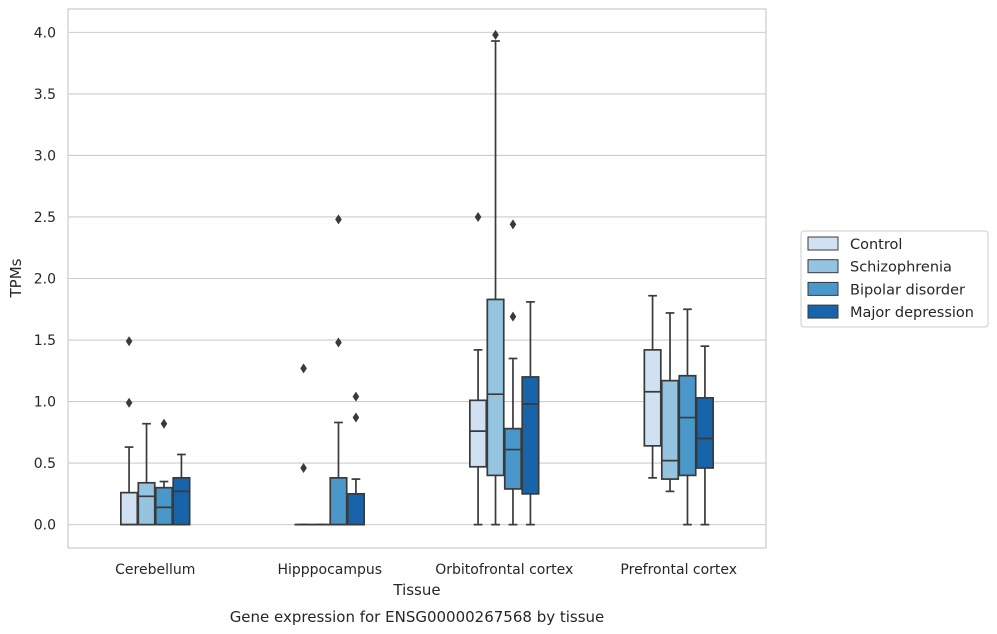 The height and width of the screenshot is (634, 997). What do you see at coordinates (907, 290) in the screenshot?
I see `legend-entry-label: Bipolar disorder` at bounding box center [907, 290].